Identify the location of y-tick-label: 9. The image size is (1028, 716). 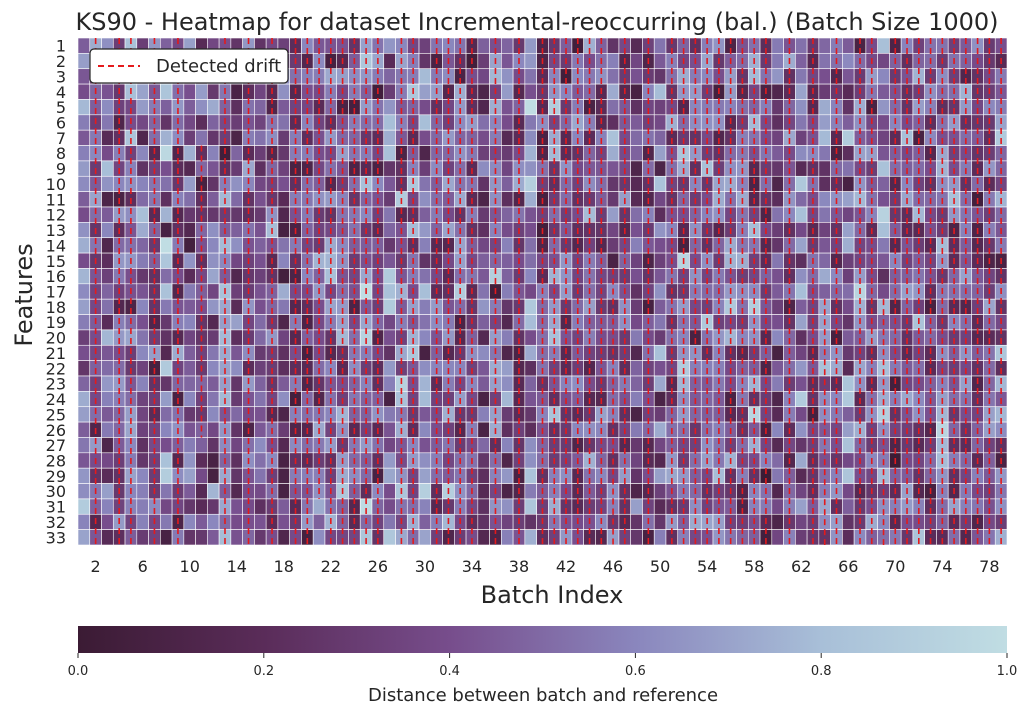
(61, 169).